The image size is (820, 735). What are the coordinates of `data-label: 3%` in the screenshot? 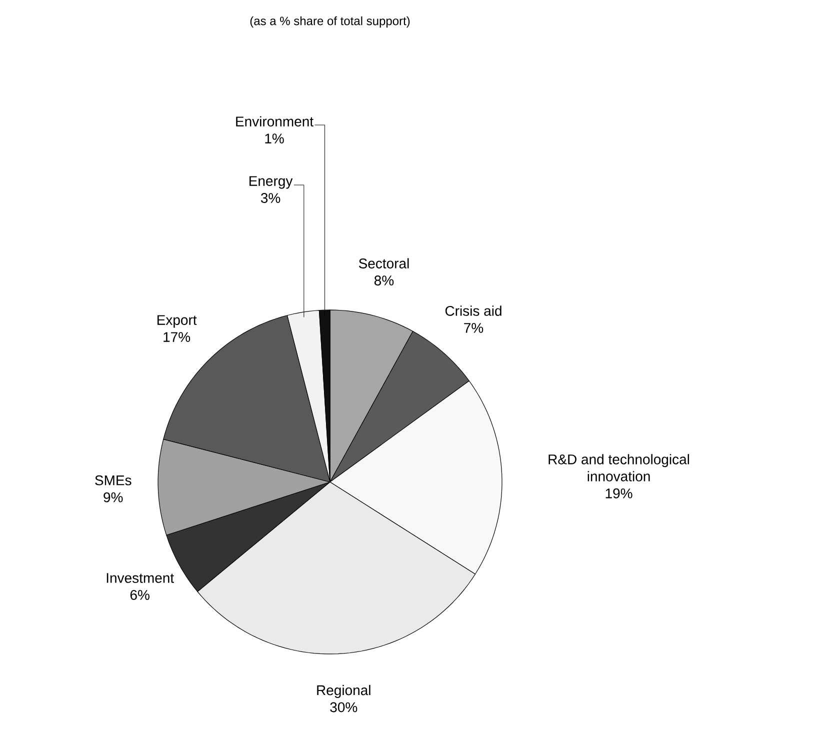 It's located at (270, 198).